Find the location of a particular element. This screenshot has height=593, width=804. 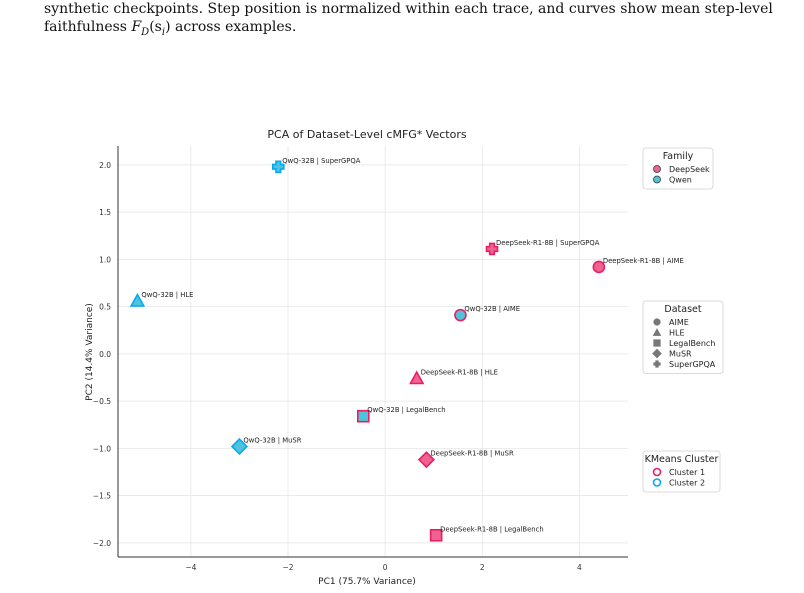

caption-math-sub-i: i is located at coordinates (163, 32).